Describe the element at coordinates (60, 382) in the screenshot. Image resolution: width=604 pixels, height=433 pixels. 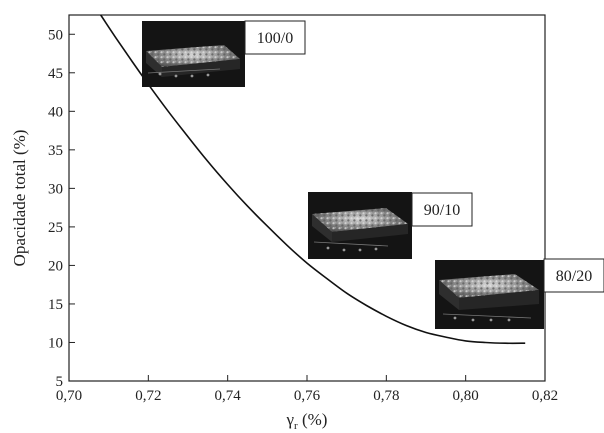
I see `y-tick-label: 5` at that location.